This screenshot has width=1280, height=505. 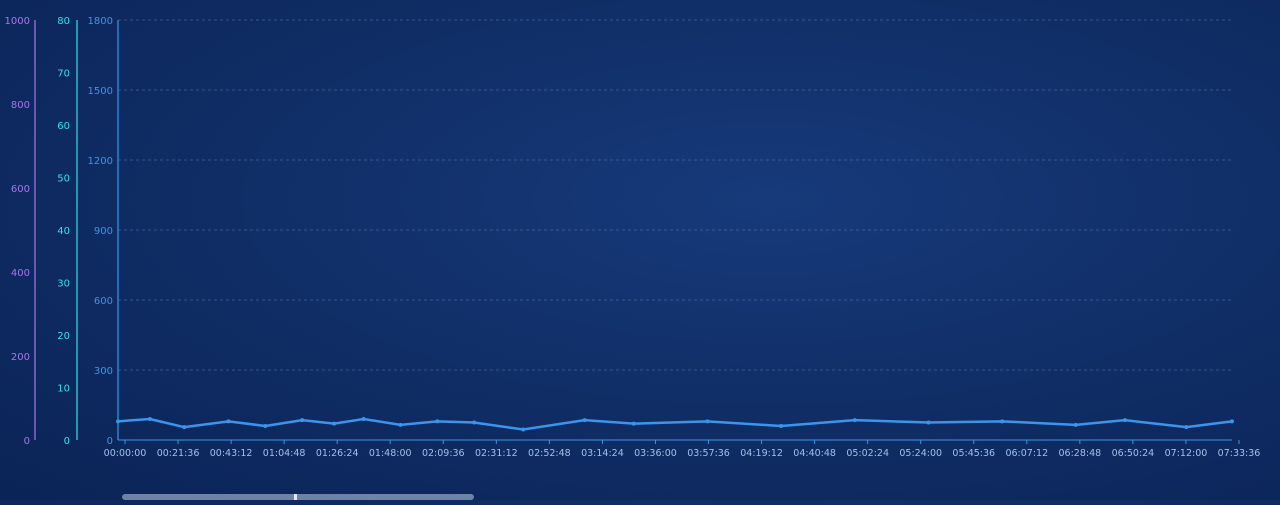 What do you see at coordinates (63, 21) in the screenshot?
I see `y-tick-label: 80` at bounding box center [63, 21].